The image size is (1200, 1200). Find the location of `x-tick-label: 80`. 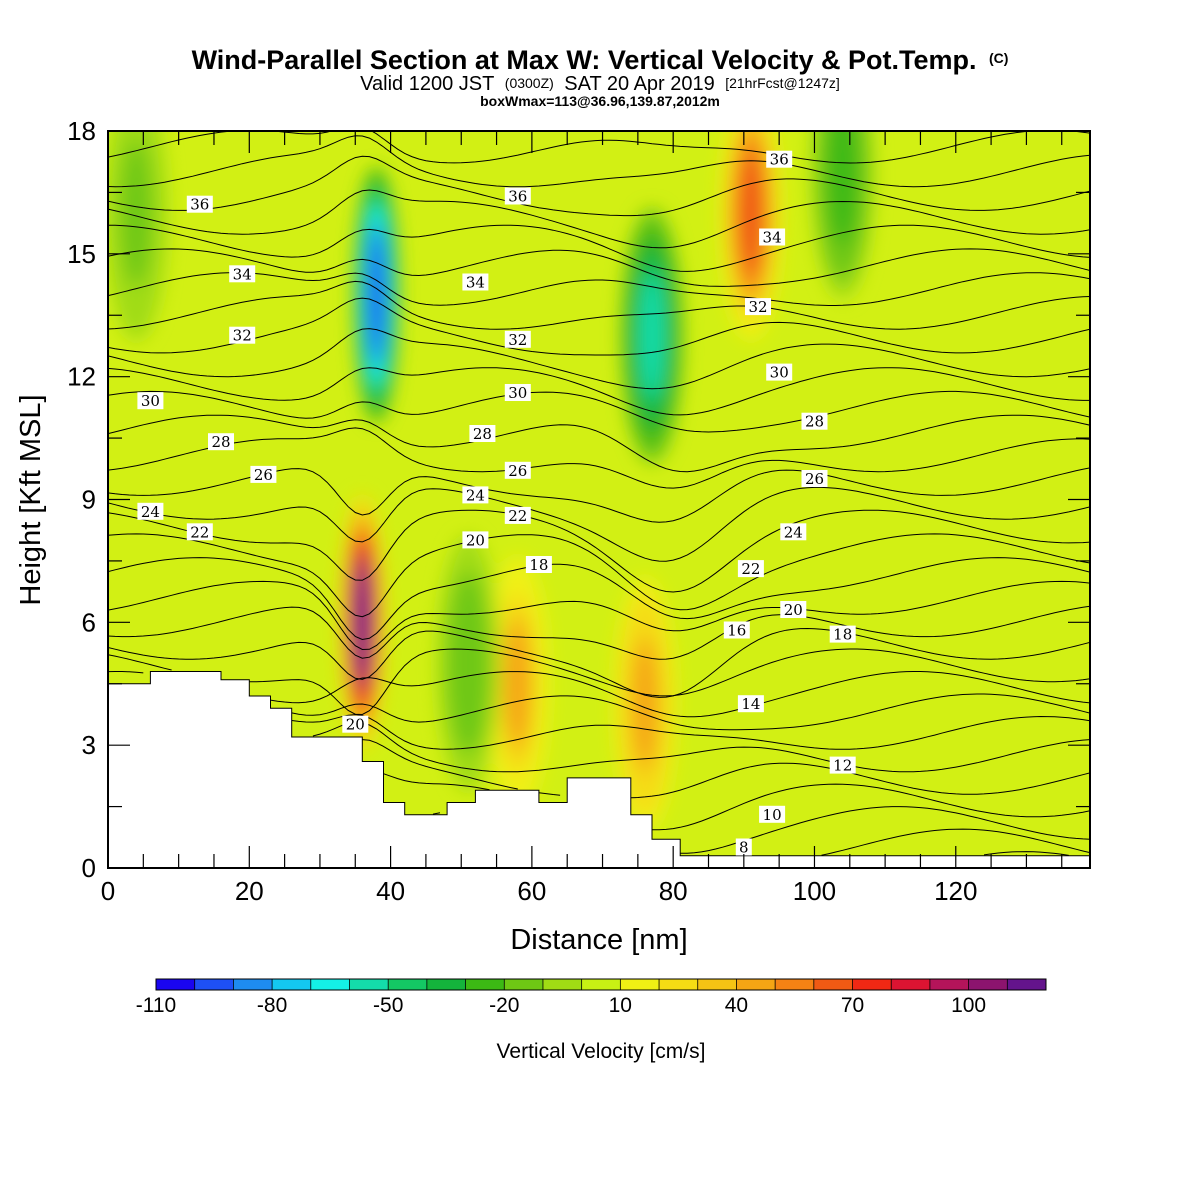

x-tick-label: 80 is located at coordinates (673, 891).